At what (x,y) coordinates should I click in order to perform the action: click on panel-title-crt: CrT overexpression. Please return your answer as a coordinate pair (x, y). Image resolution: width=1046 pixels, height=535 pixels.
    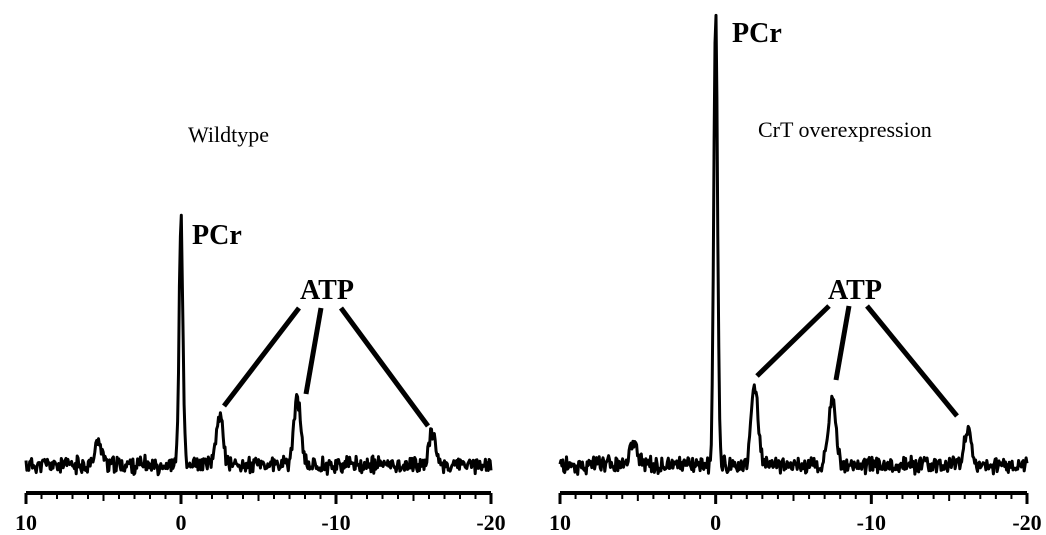
    Looking at the image, I should click on (845, 129).